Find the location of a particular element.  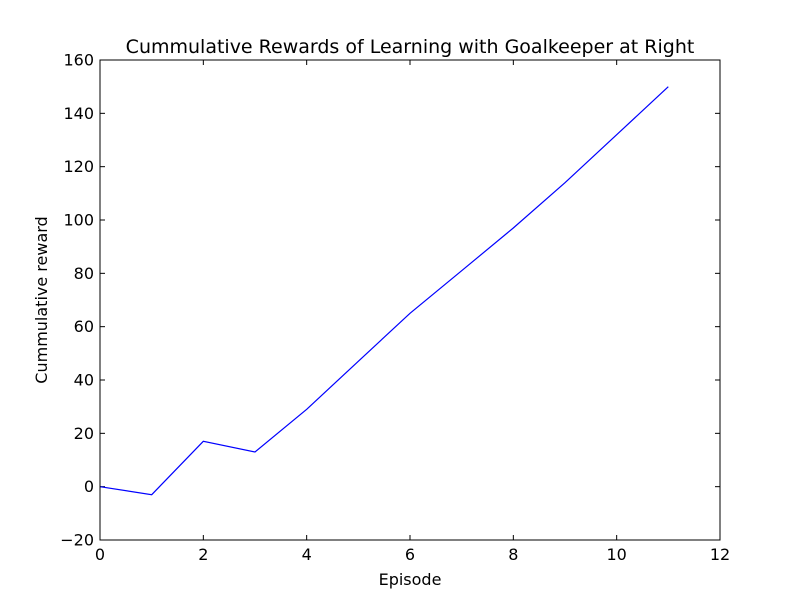

x-axis-label: Episode is located at coordinates (410, 579).